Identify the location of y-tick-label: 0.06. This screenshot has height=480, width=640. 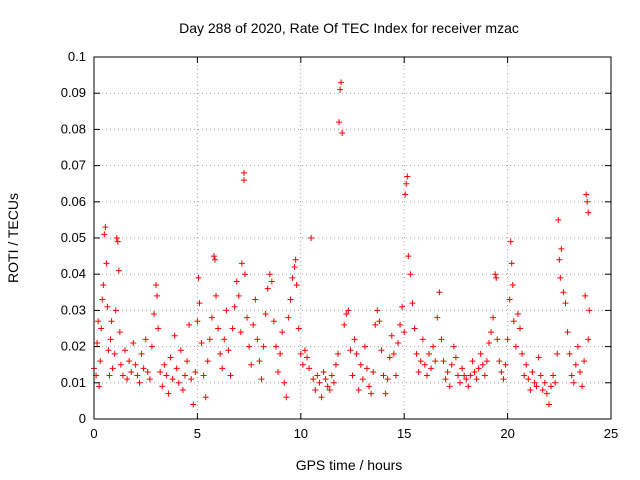
(73, 201).